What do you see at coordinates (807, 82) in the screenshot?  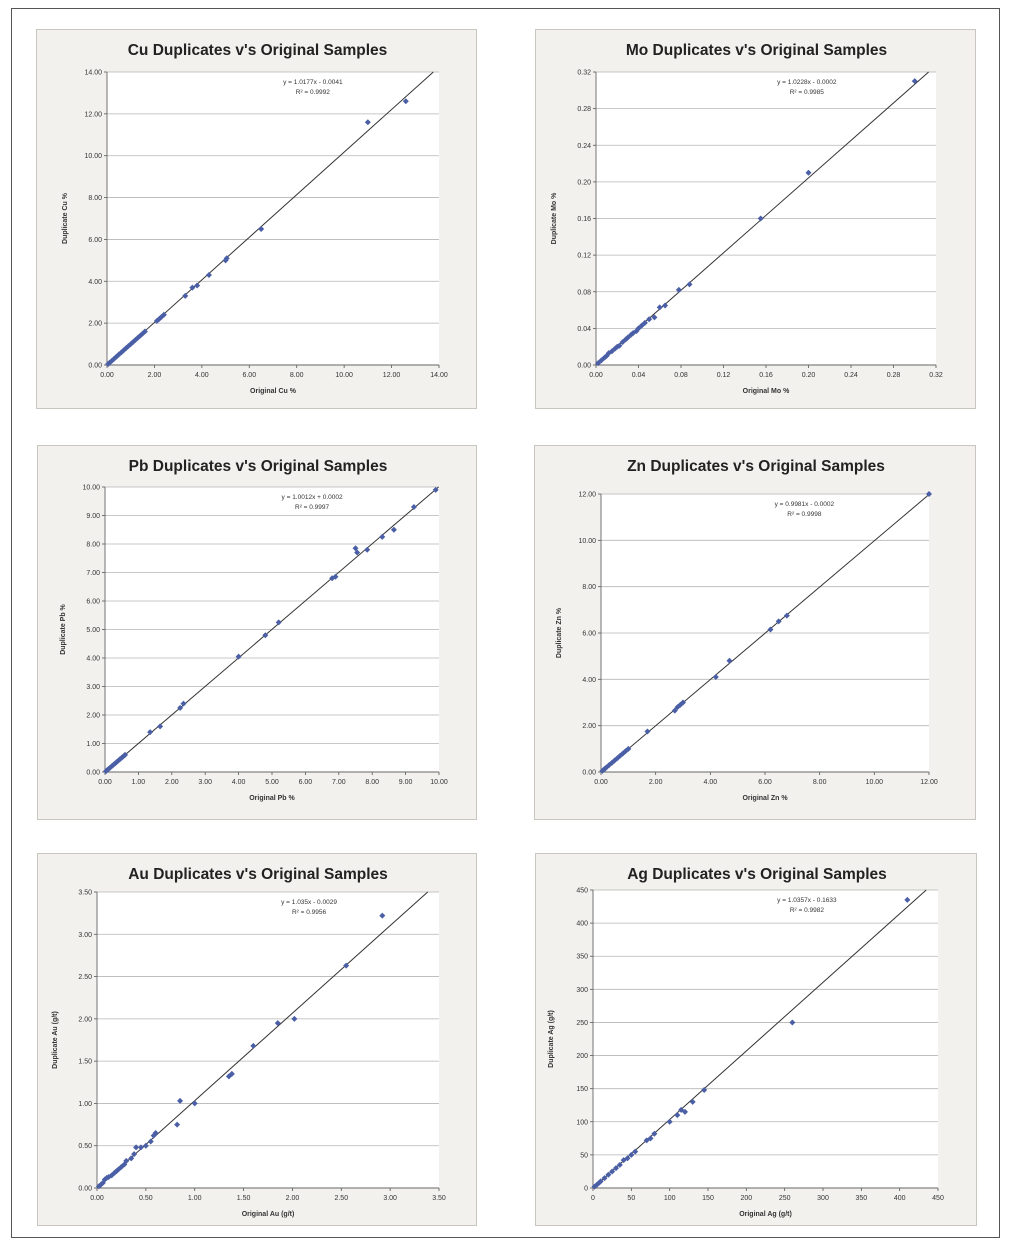 I see `mo-trend-equation: y = 1.0228x - 0.0002` at bounding box center [807, 82].